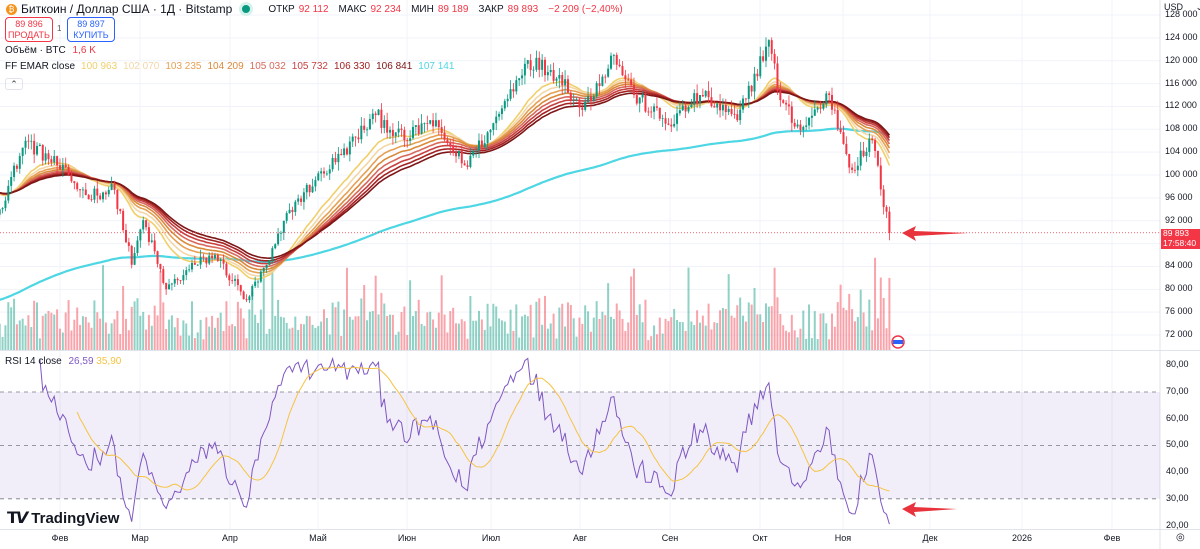 The image size is (1200, 549). What do you see at coordinates (127, 9) in the screenshot?
I see `symbol-title: Биткоин / Доллар США · 1Д · Bitstamp` at bounding box center [127, 9].